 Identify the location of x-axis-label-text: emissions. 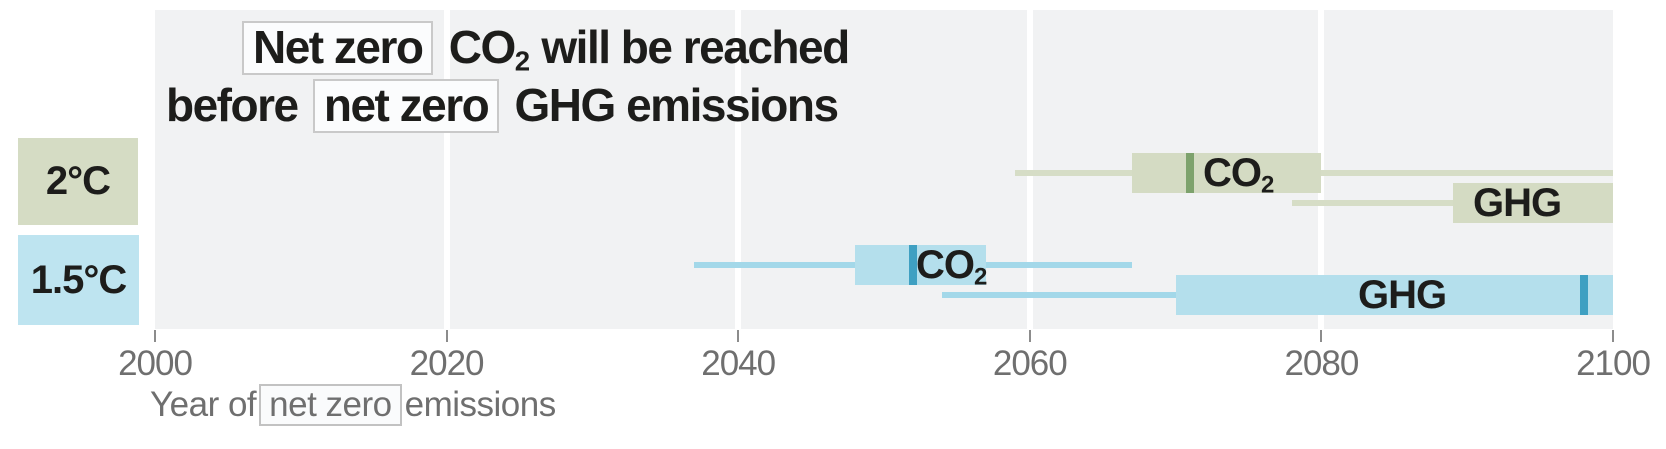
(480, 404).